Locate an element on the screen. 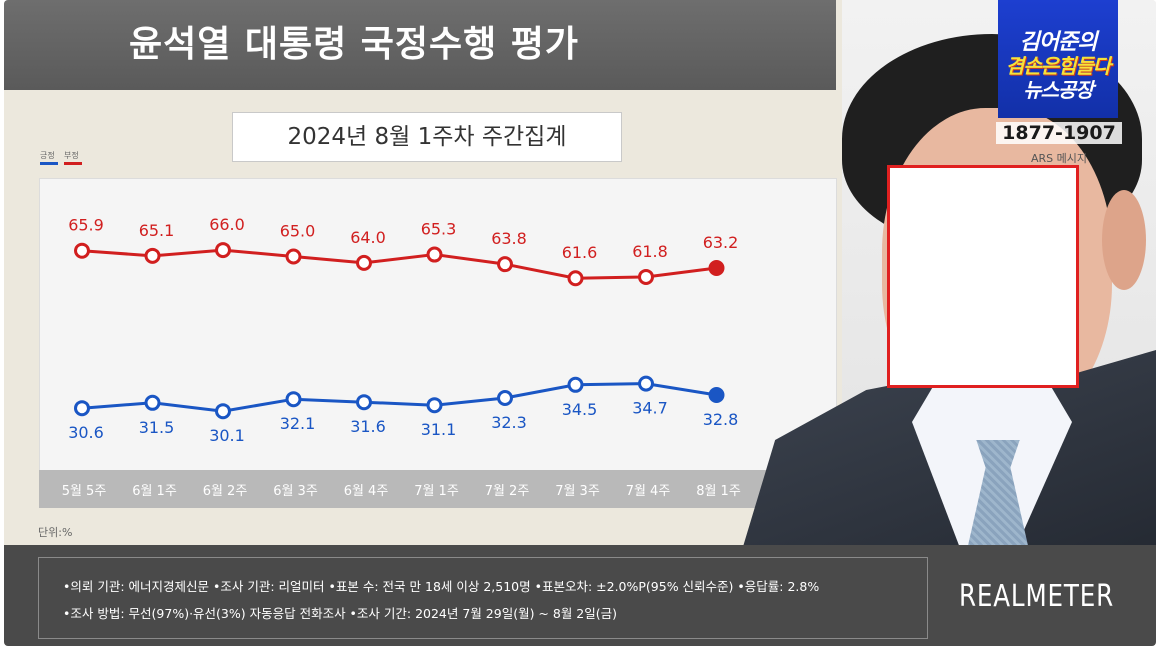 The image size is (1159, 648). phone-number: 1877-1907 is located at coordinates (1059, 133).